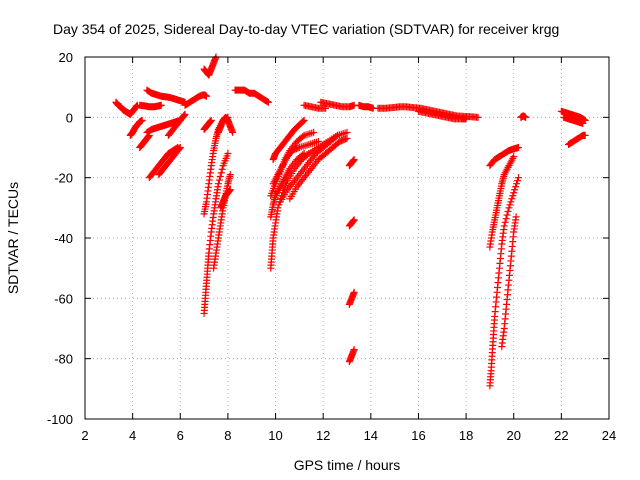  I want to click on y-tick-label: -80, so click(63, 359).